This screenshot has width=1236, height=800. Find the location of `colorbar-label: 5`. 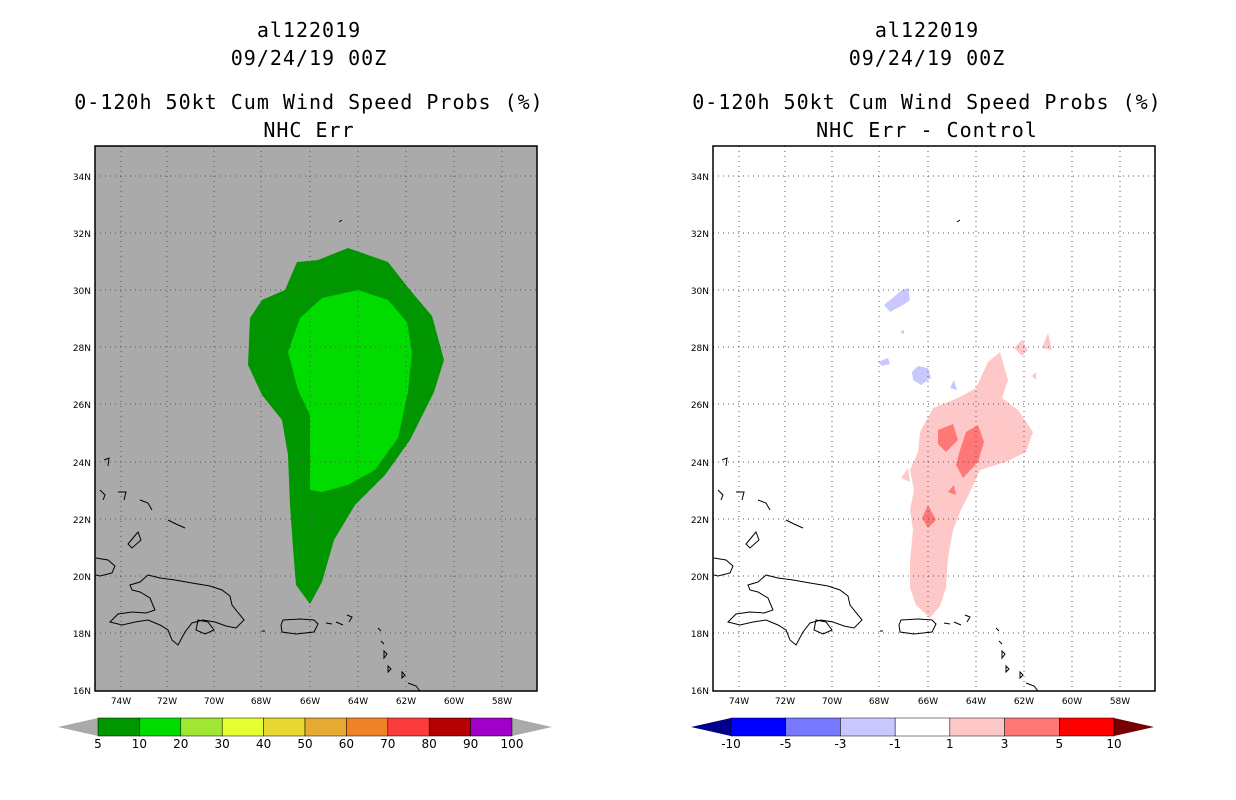

colorbar-label: 5 is located at coordinates (1059, 744).